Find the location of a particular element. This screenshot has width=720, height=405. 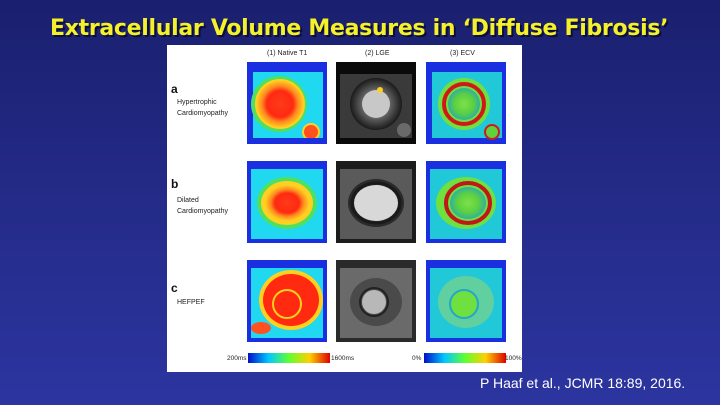

row-label-line: Hypertrophic is located at coordinates (197, 102).